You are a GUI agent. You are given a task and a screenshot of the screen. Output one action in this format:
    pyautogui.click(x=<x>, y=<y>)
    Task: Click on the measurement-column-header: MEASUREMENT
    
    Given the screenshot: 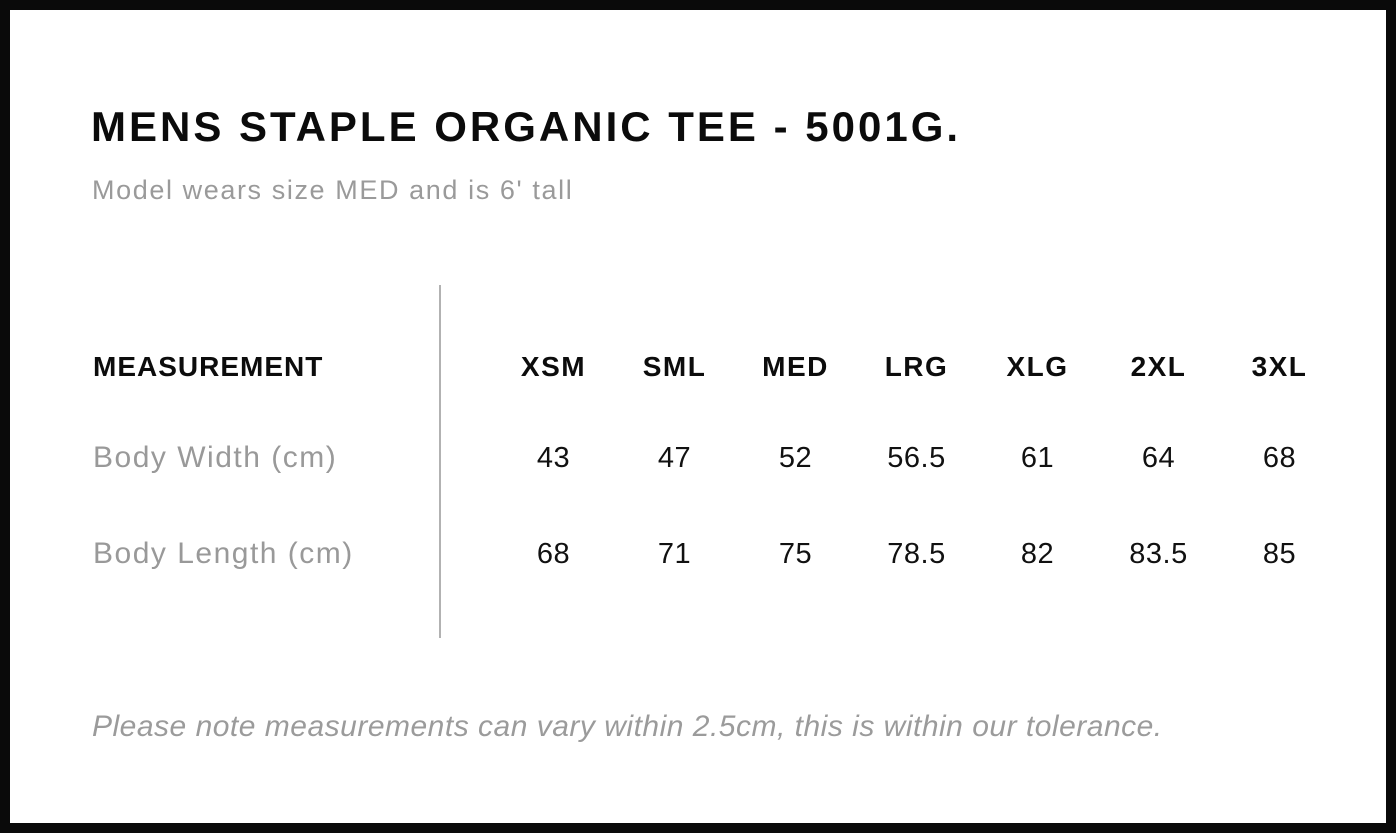 What is the action you would take?
    pyautogui.click(x=208, y=366)
    